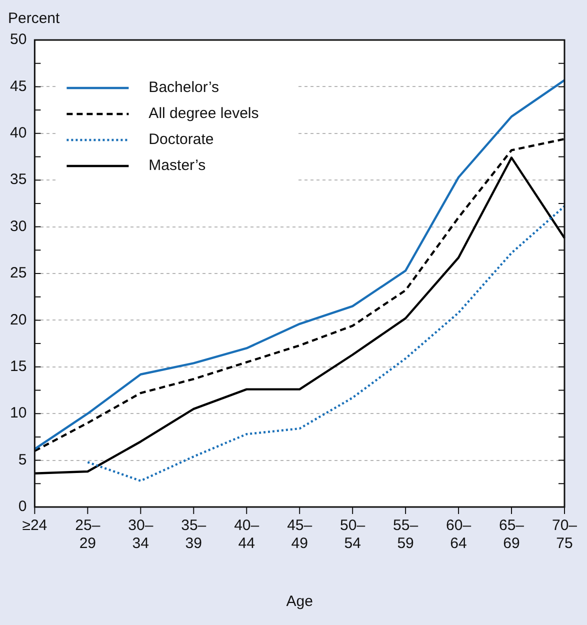 The width and height of the screenshot is (587, 625). Describe the element at coordinates (181, 139) in the screenshot. I see `legend-label: Doctorate` at that location.